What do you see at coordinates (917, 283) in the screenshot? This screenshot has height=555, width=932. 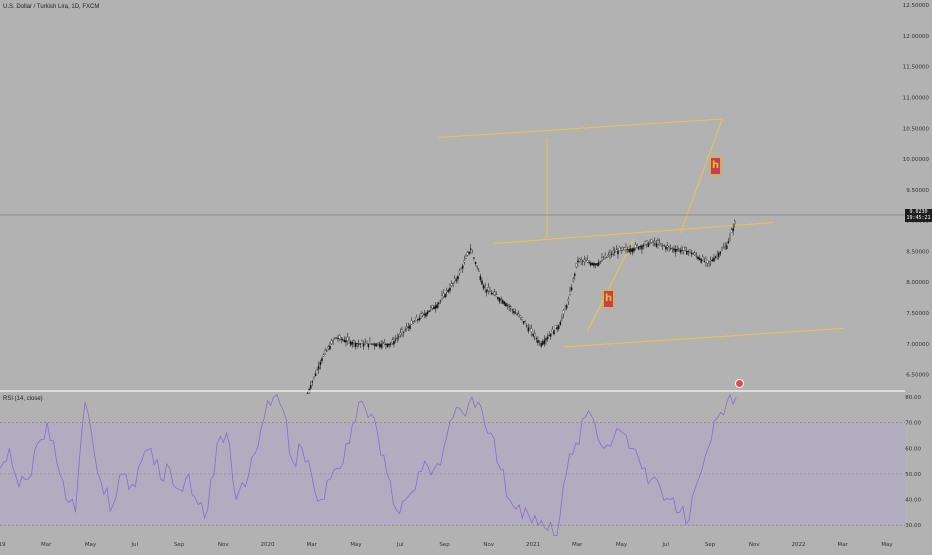 I see `price-tick-label: 8.00000` at bounding box center [917, 283].